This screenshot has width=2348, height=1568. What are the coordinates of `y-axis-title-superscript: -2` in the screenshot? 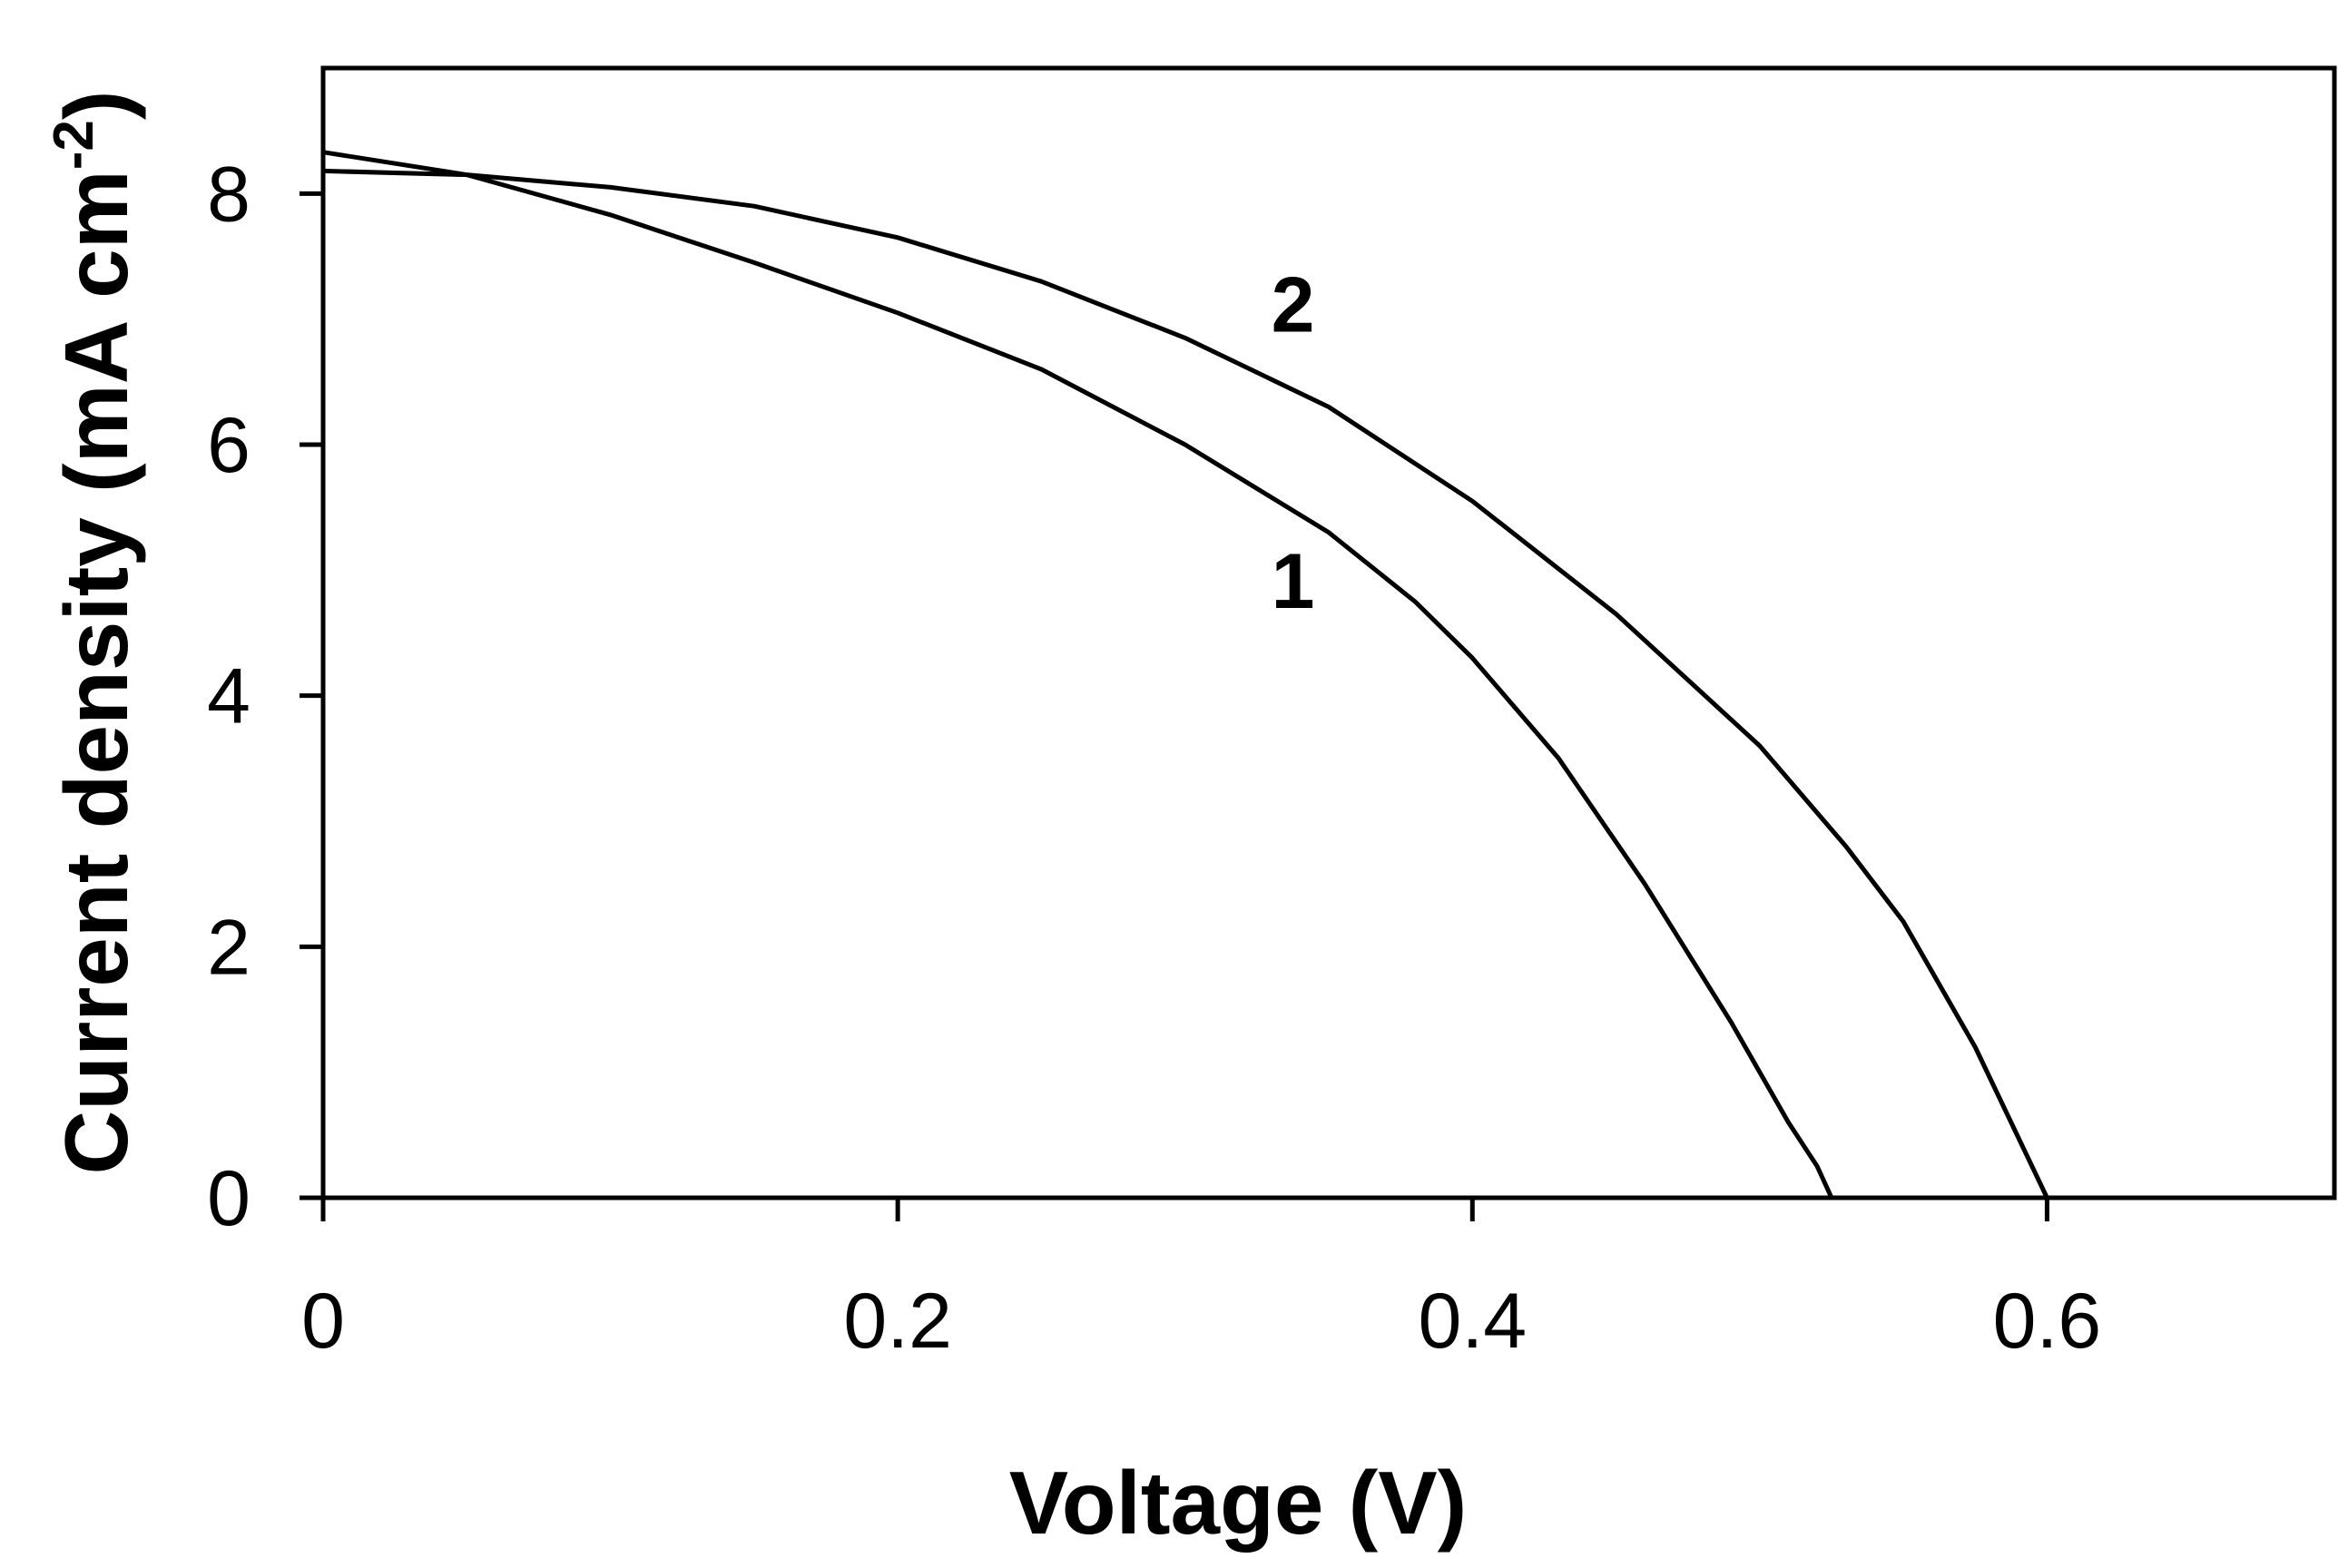 It's located at (74, 145).